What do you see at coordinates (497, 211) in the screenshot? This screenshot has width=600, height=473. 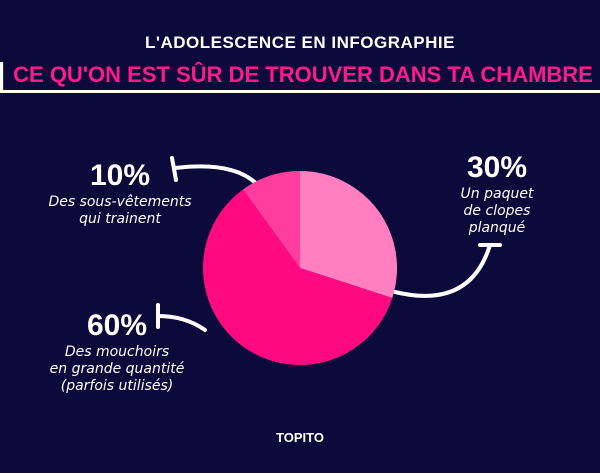 I see `category-label: Un paquet de clopes planqué` at bounding box center [497, 211].